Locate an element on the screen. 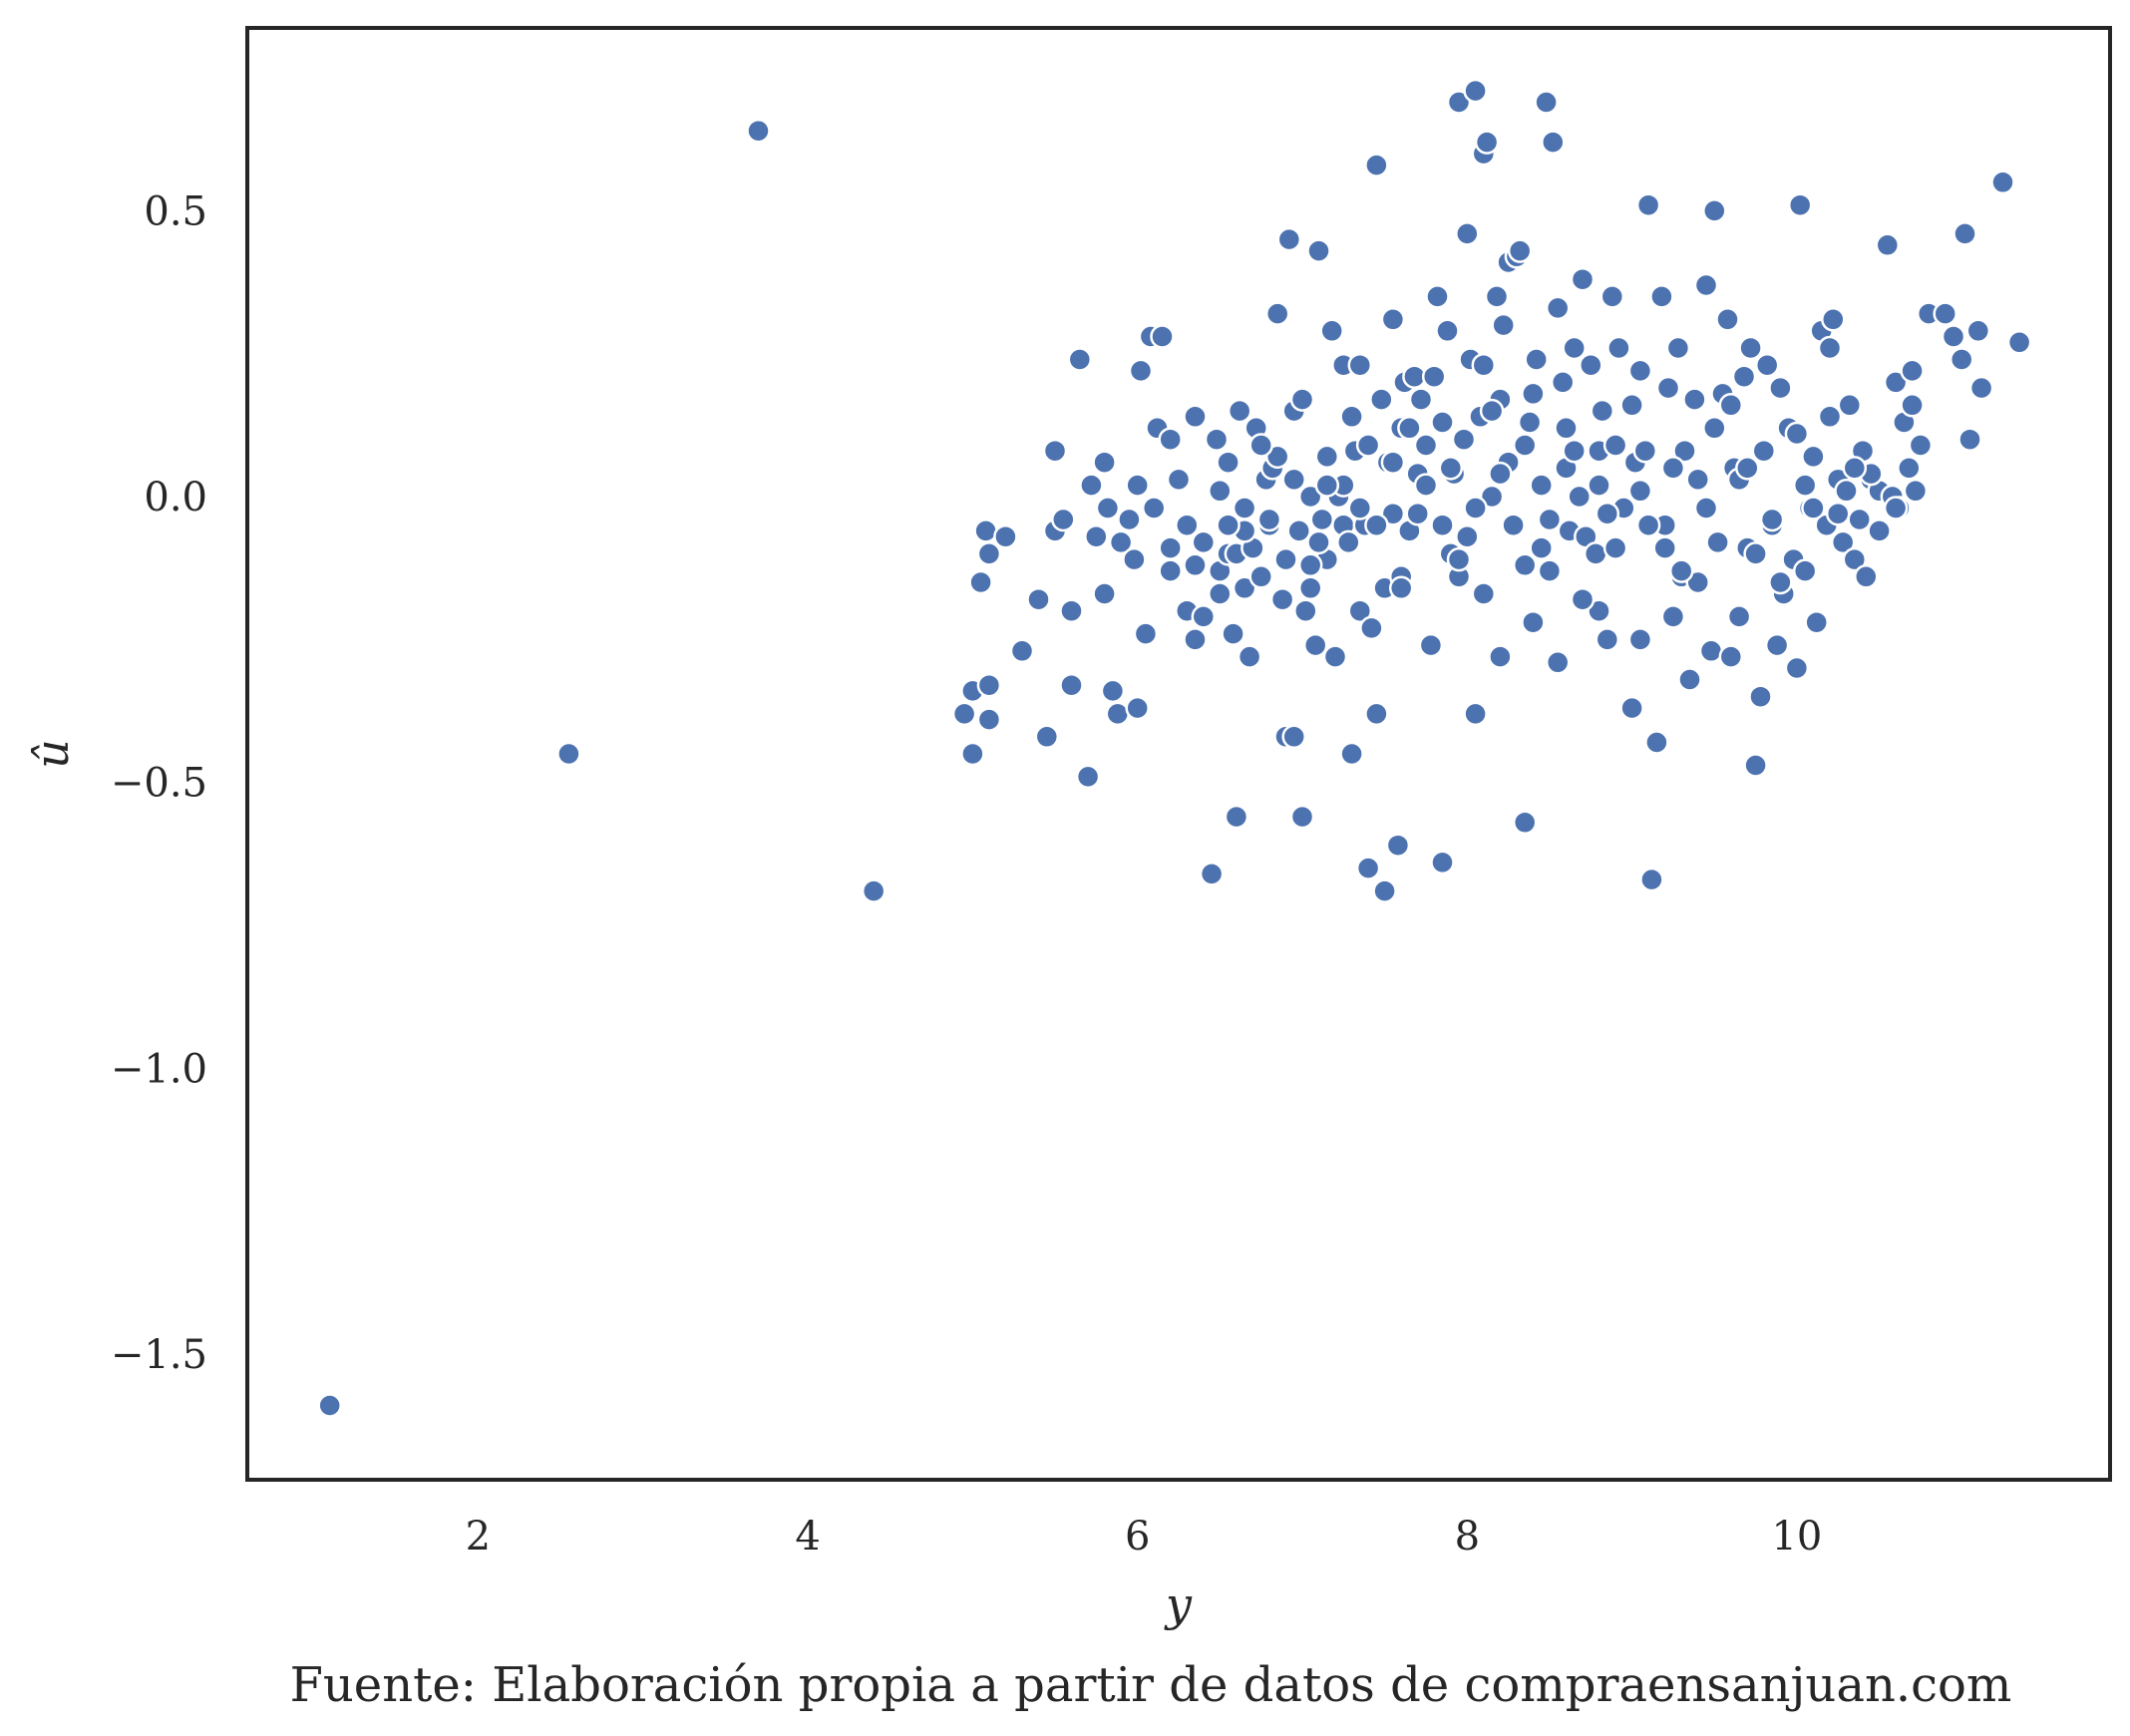 Image resolution: width=2130 pixels, height=1736 pixels. y-tick-label: −1.0 is located at coordinates (159, 1069).